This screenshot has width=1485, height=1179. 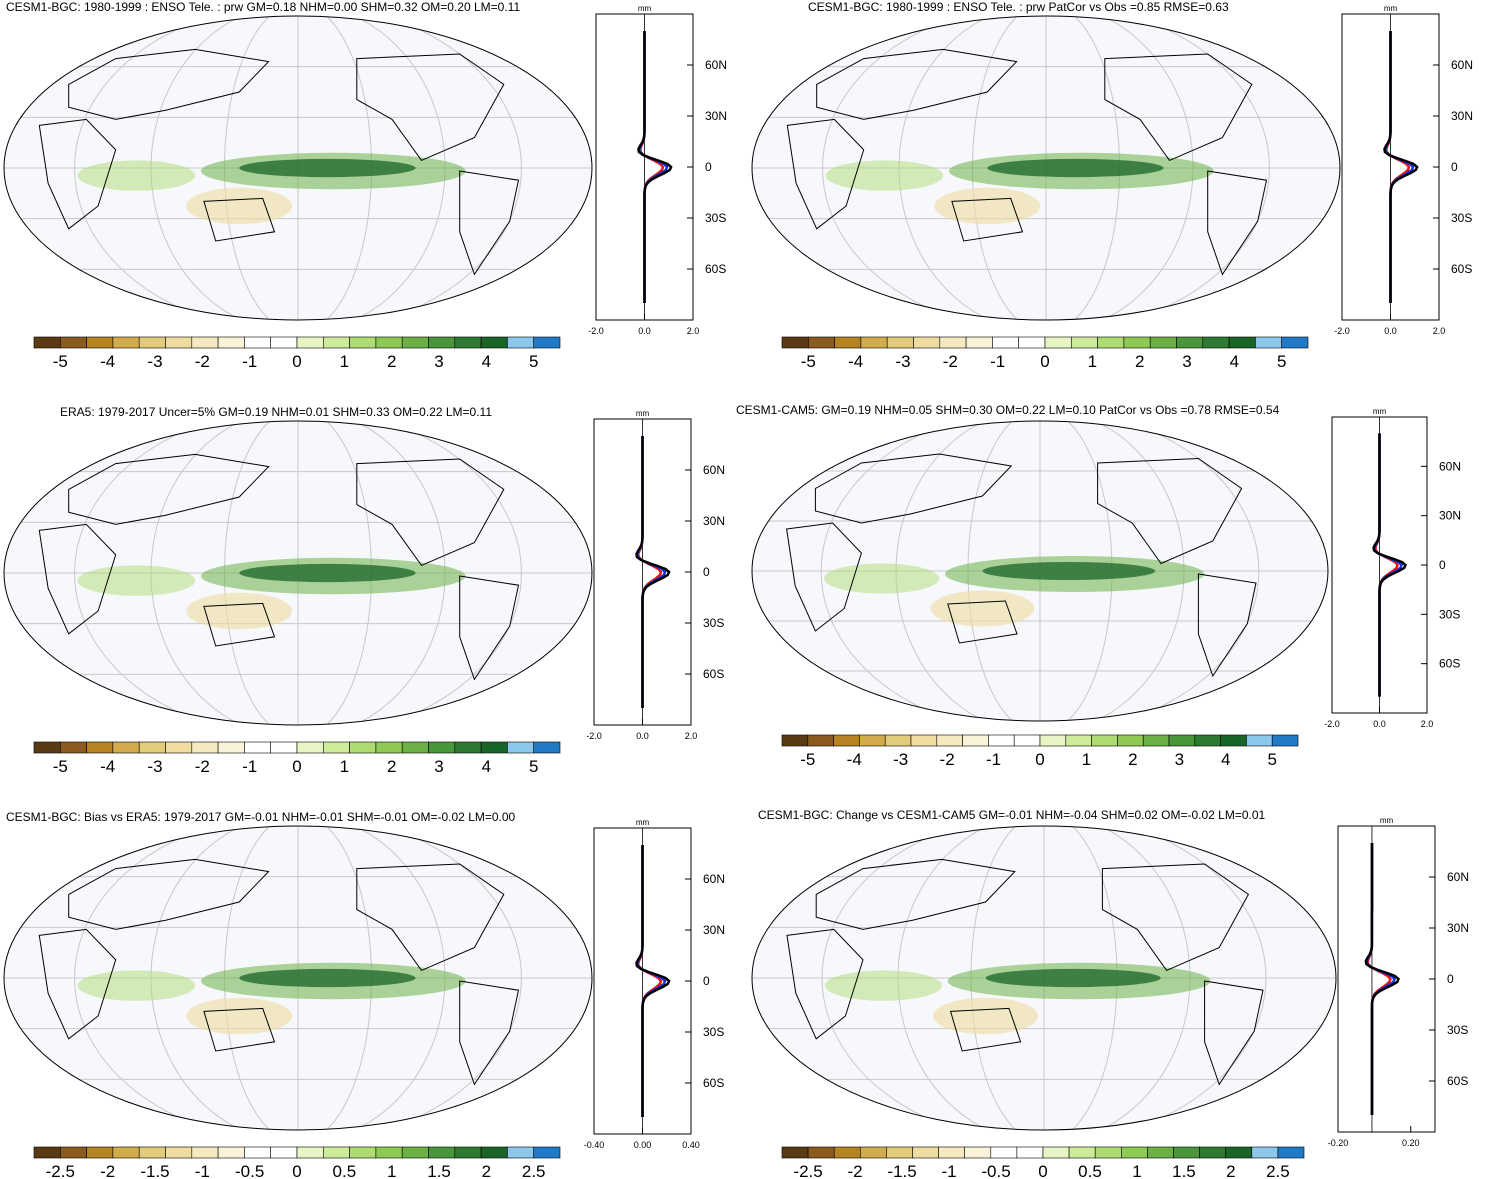 I want to click on colorbar-label: -2.5, so click(x=60, y=1170).